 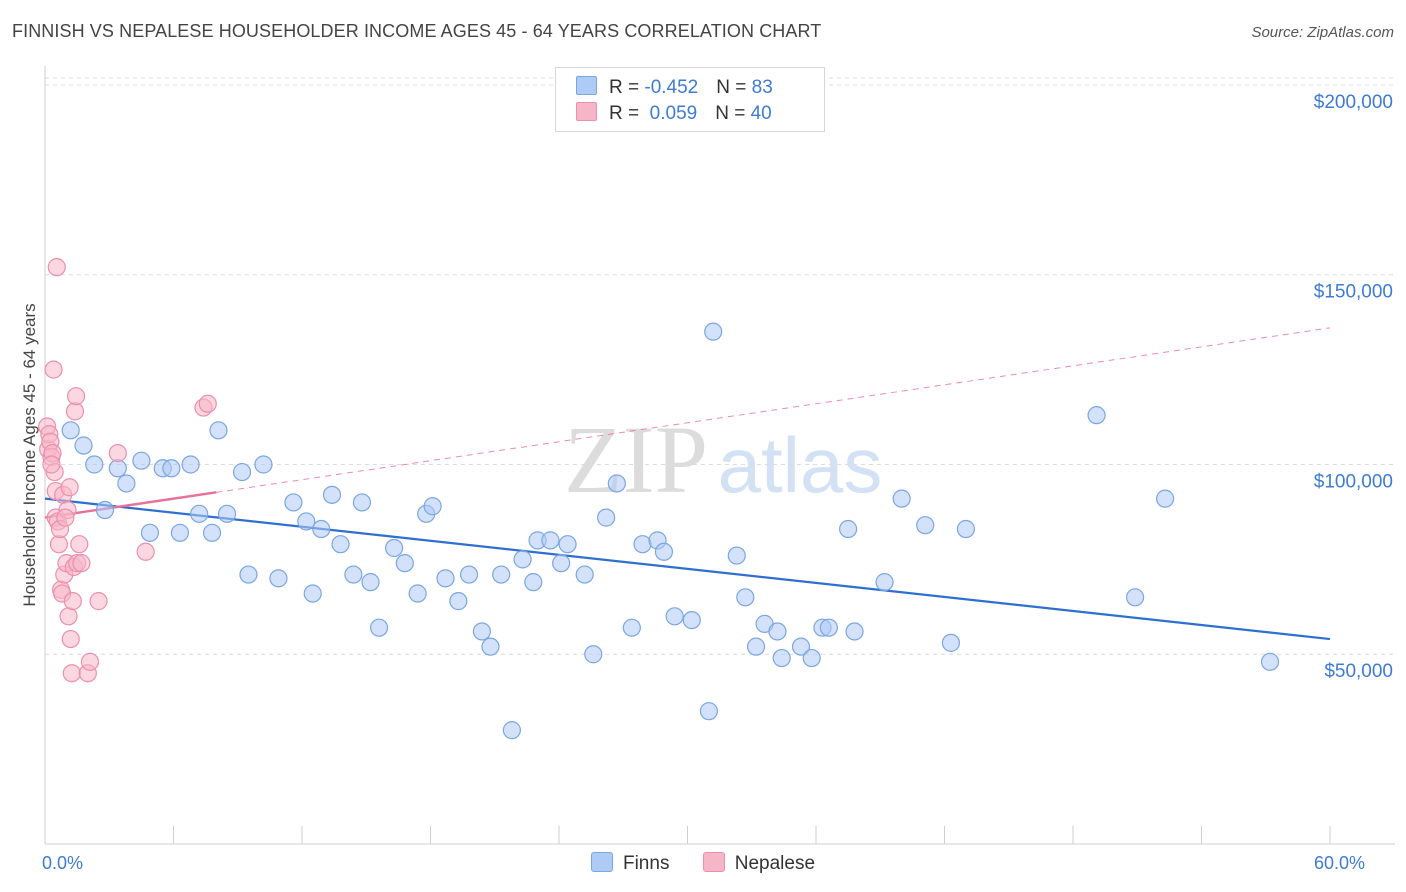 I want to click on legend-nepalese-label: Nepalese, so click(x=775, y=863).